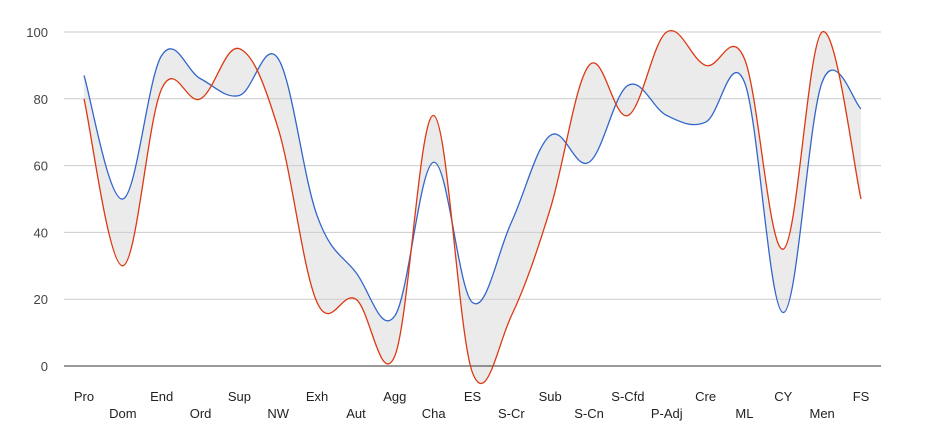 The image size is (929, 438). Describe the element at coordinates (744, 413) in the screenshot. I see `x-tick-label: ML` at that location.